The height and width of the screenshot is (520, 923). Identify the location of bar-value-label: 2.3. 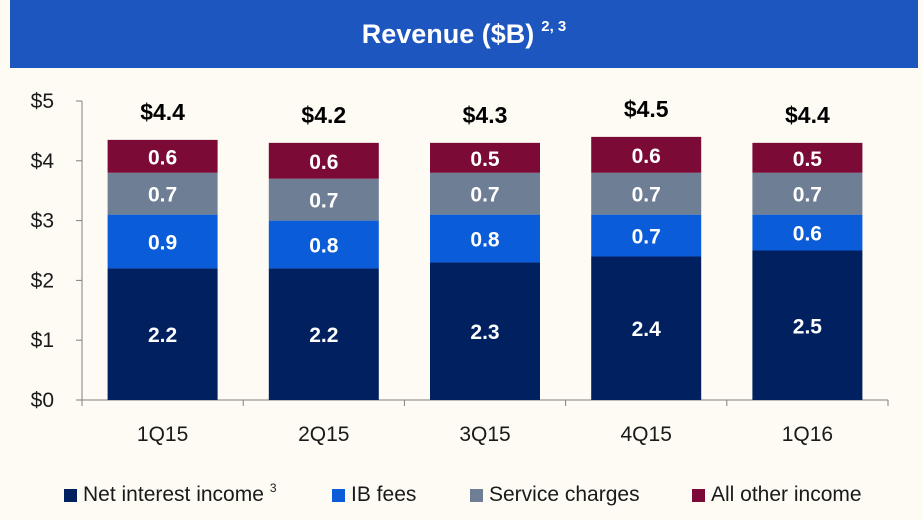
(484, 332).